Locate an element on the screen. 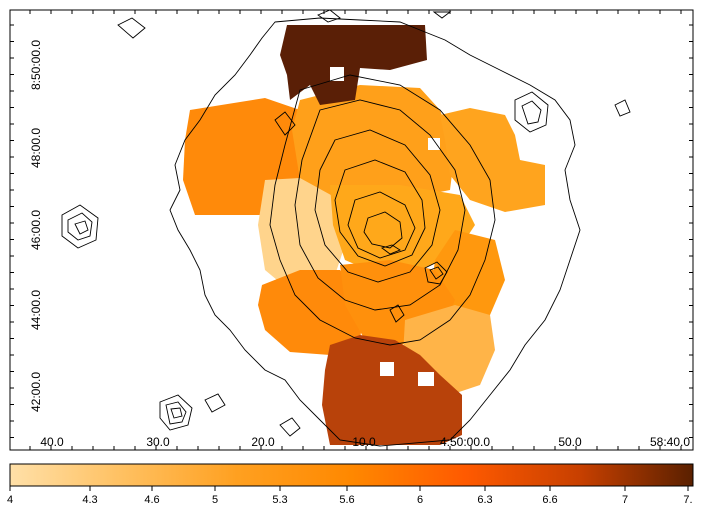 The width and height of the screenshot is (705, 506). colorbar-tick-label: 6.6 is located at coordinates (549, 500).